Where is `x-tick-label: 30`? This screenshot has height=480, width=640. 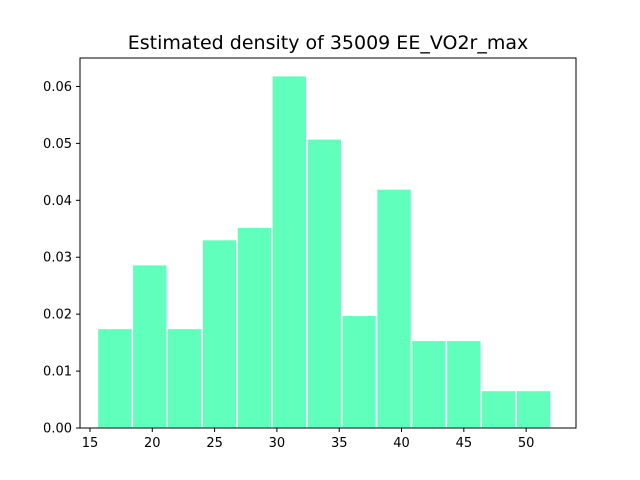 x-tick-label: 30 is located at coordinates (277, 443).